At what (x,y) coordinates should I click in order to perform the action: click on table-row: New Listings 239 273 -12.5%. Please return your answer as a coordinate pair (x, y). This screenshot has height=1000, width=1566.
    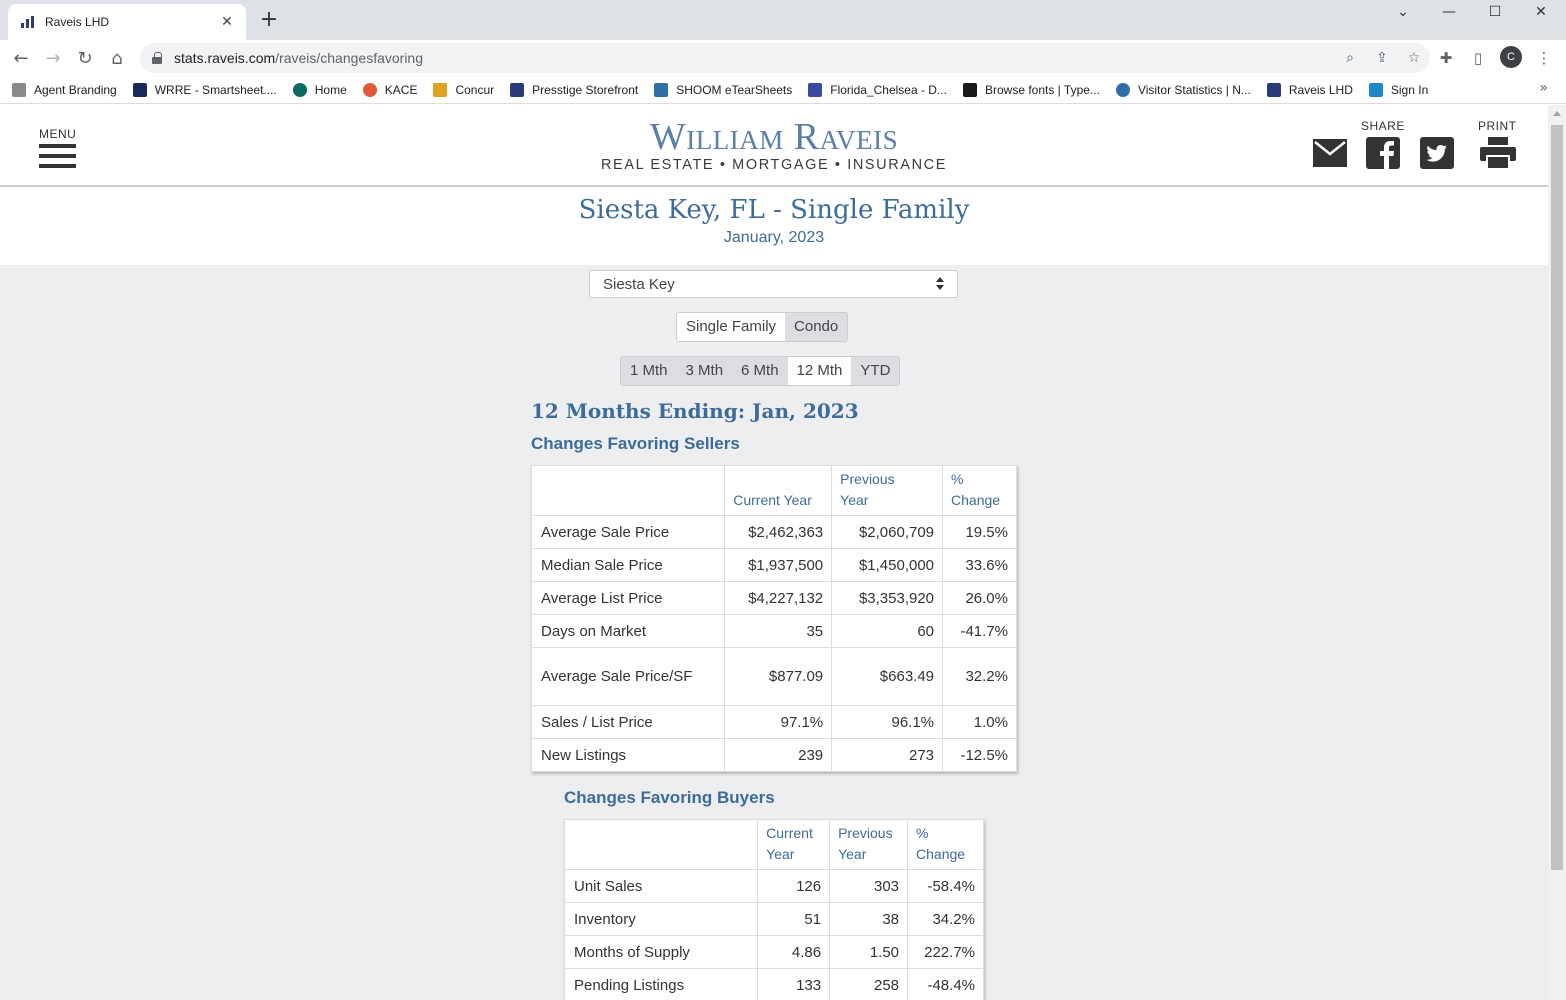
    Looking at the image, I should click on (773, 755).